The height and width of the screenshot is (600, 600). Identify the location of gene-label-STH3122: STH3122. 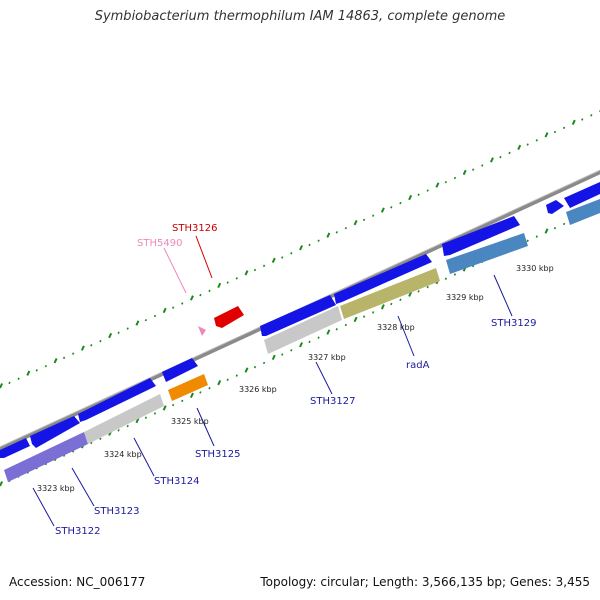
(77, 531).